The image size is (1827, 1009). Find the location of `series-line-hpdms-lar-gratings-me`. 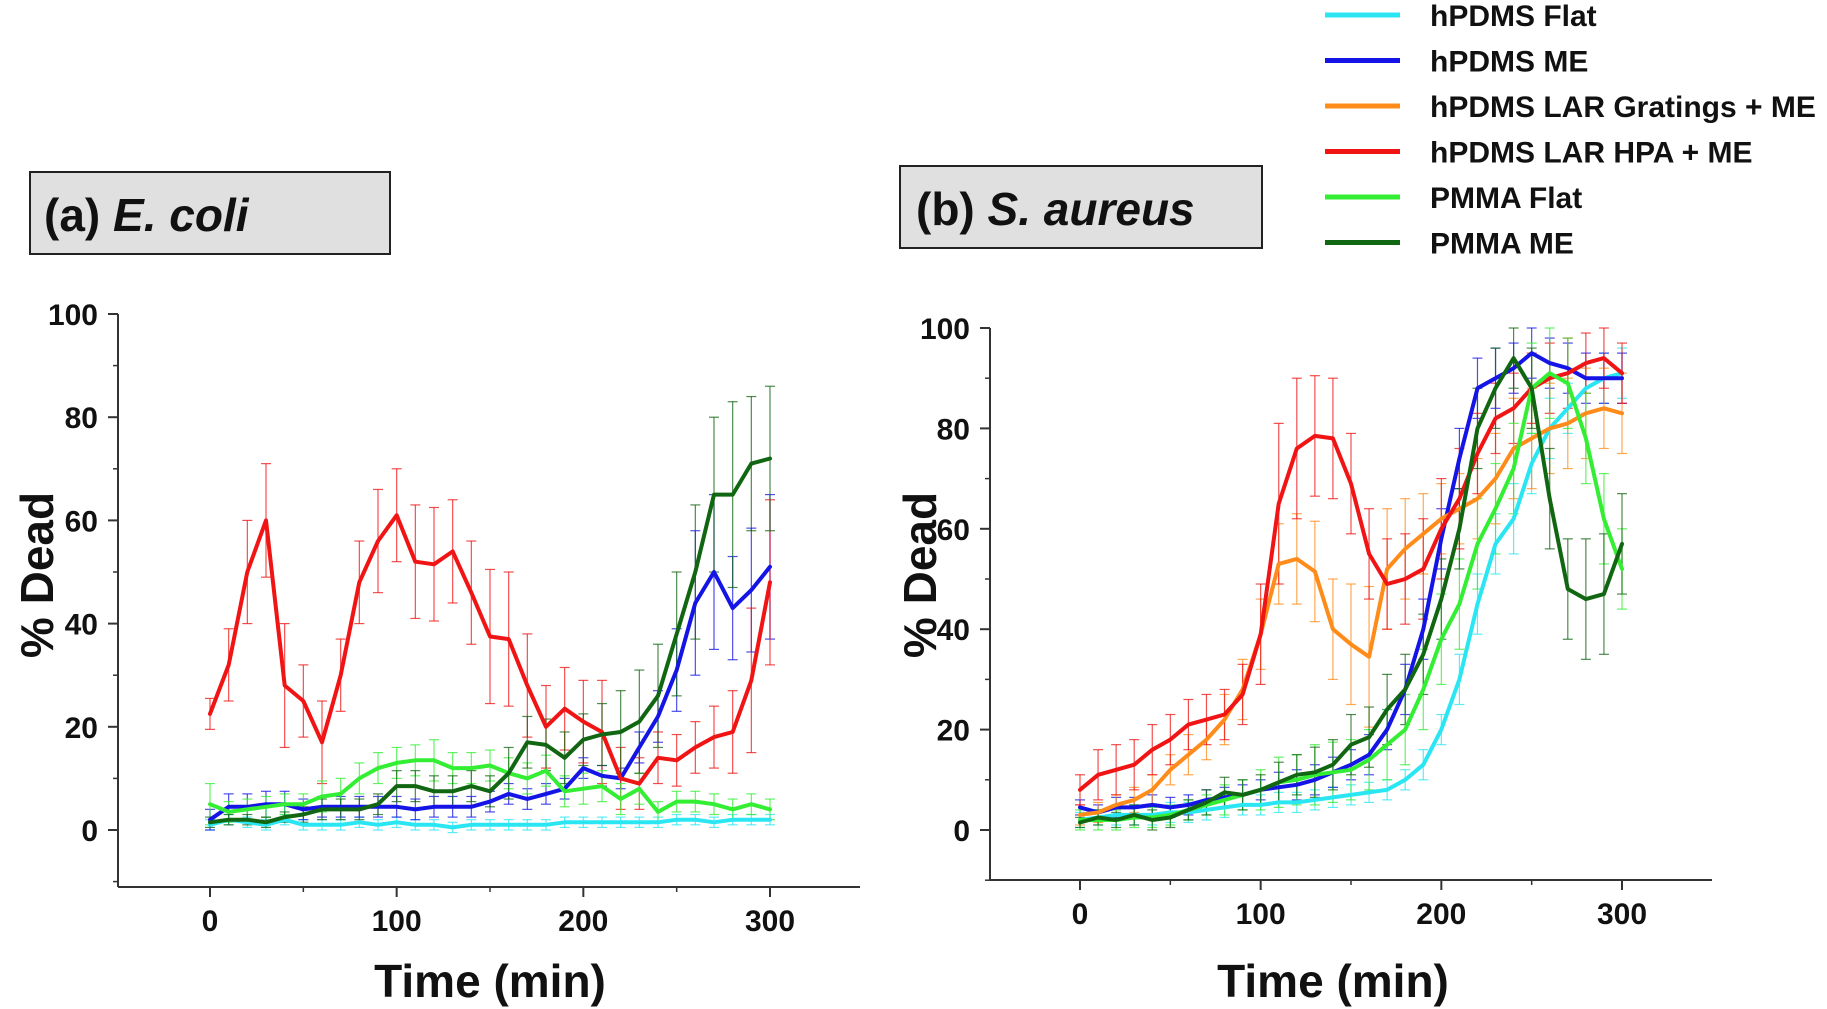

series-line-hpdms-lar-gratings-me is located at coordinates (1351, 611).